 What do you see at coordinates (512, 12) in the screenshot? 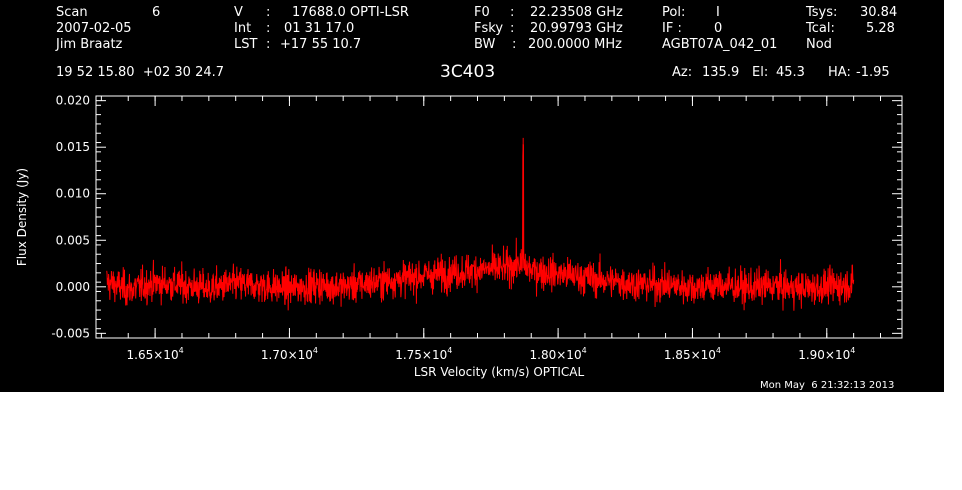
I see `f0-sep: :` at bounding box center [512, 12].